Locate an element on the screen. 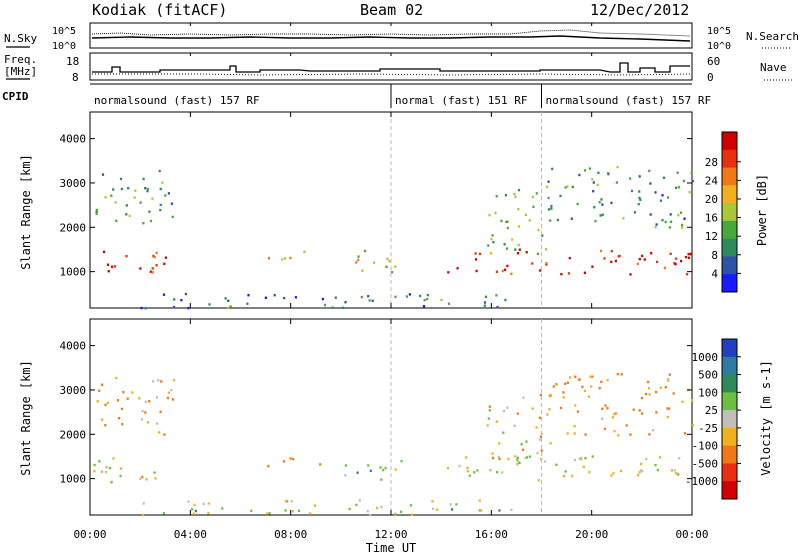  colorbar-tick-label: 4 is located at coordinates (714, 273).